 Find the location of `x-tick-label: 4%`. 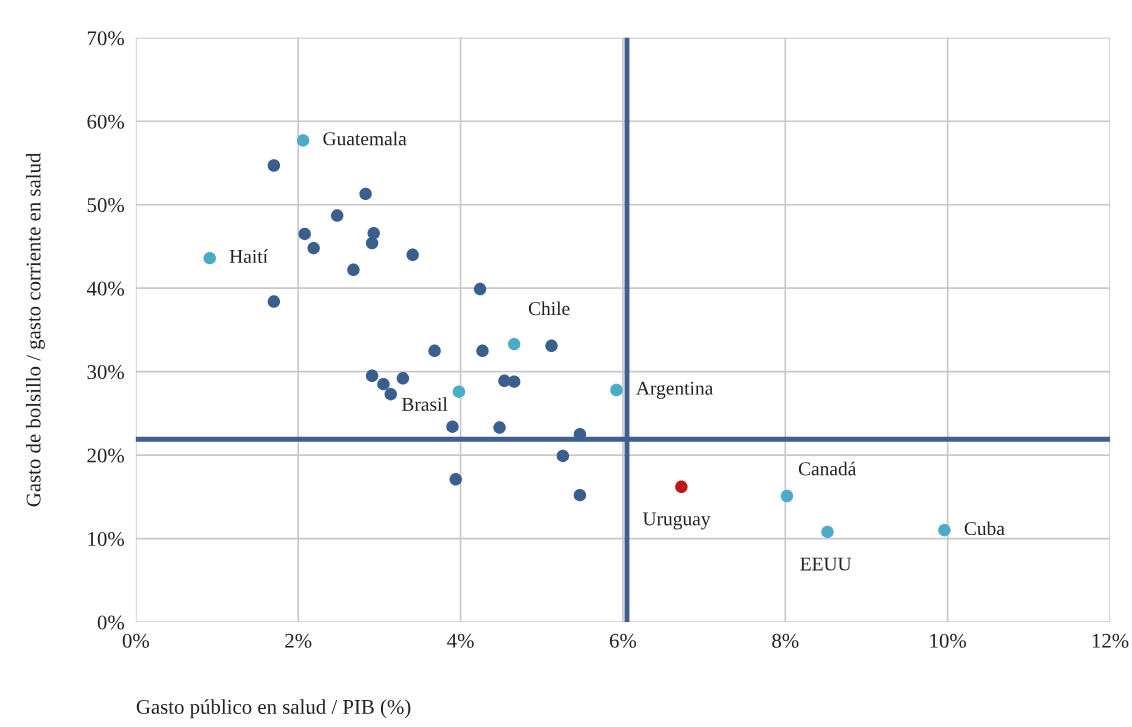

x-tick-label: 4% is located at coordinates (460, 640).